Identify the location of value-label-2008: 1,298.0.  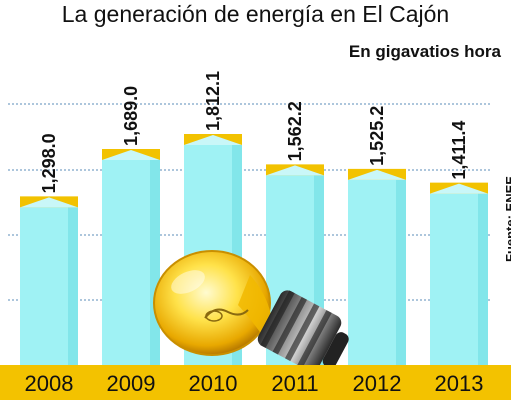
(49, 163).